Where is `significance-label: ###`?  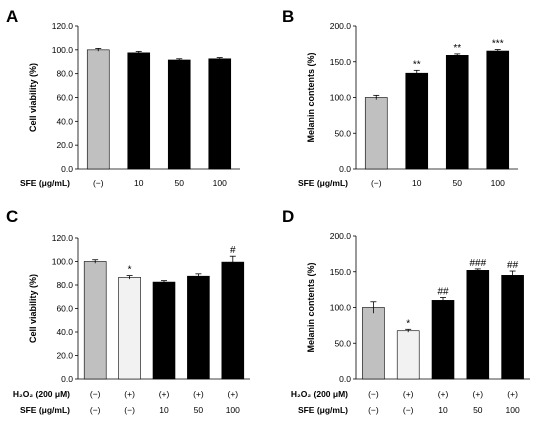
significance-label: ### is located at coordinates (477, 263).